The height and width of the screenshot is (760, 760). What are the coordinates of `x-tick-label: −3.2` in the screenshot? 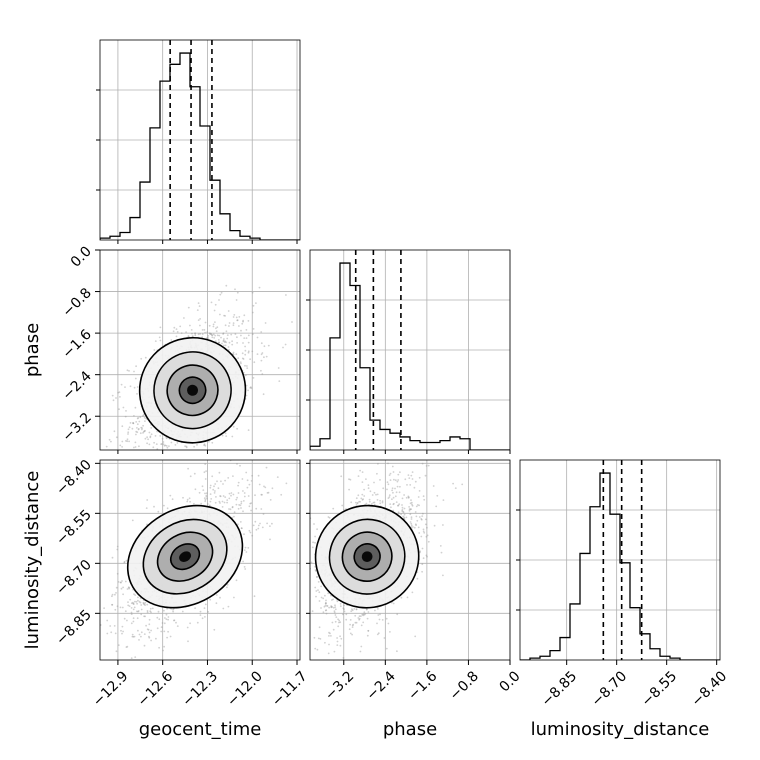 It's located at (339, 685).